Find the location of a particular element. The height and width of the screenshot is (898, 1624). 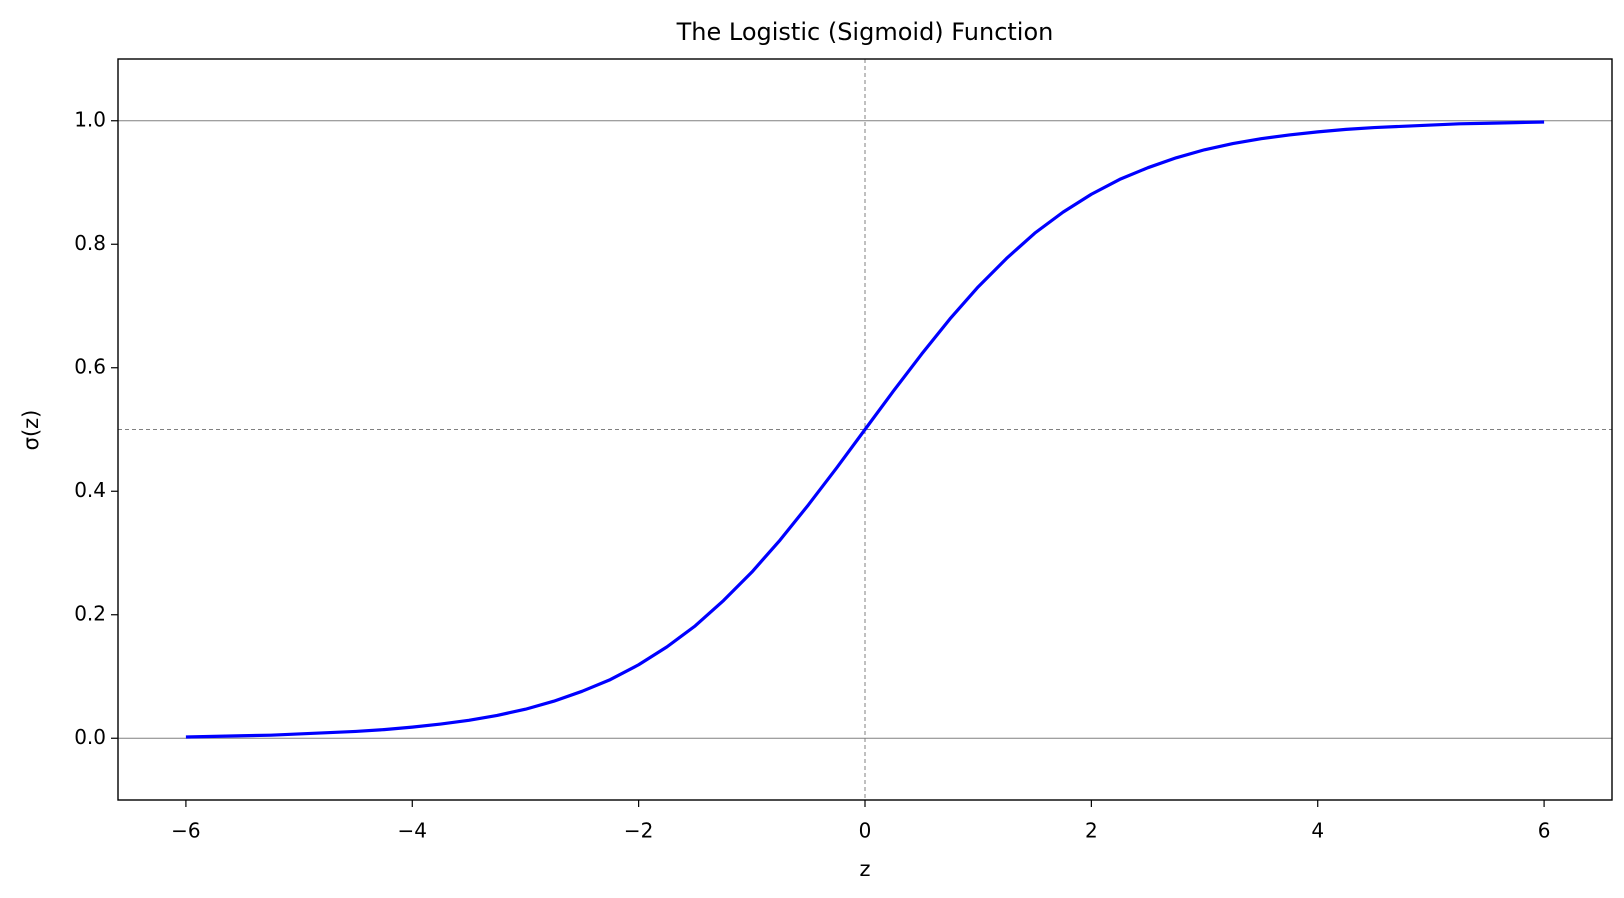

x-axis-label: z is located at coordinates (864, 869).